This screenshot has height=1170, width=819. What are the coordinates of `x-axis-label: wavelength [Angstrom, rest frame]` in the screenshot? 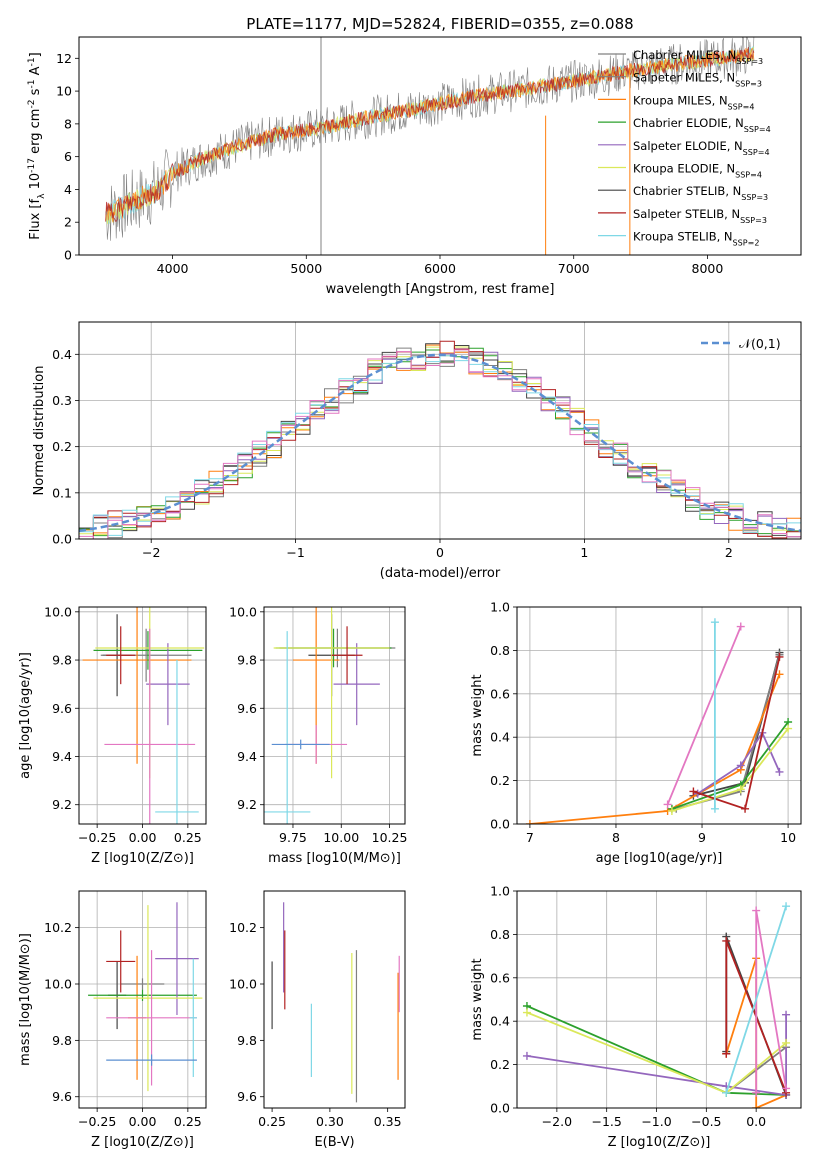 It's located at (440, 289).